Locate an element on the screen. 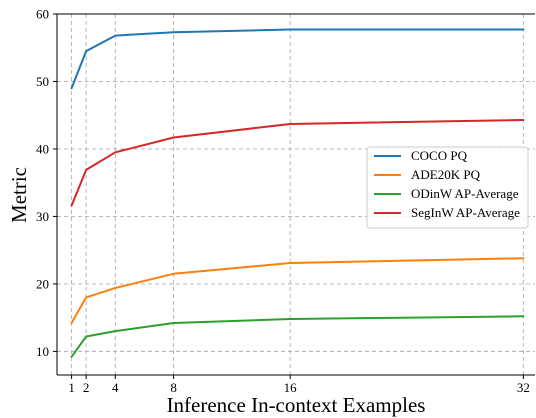 The width and height of the screenshot is (536, 418). x-tick-label: 8 is located at coordinates (173, 387).